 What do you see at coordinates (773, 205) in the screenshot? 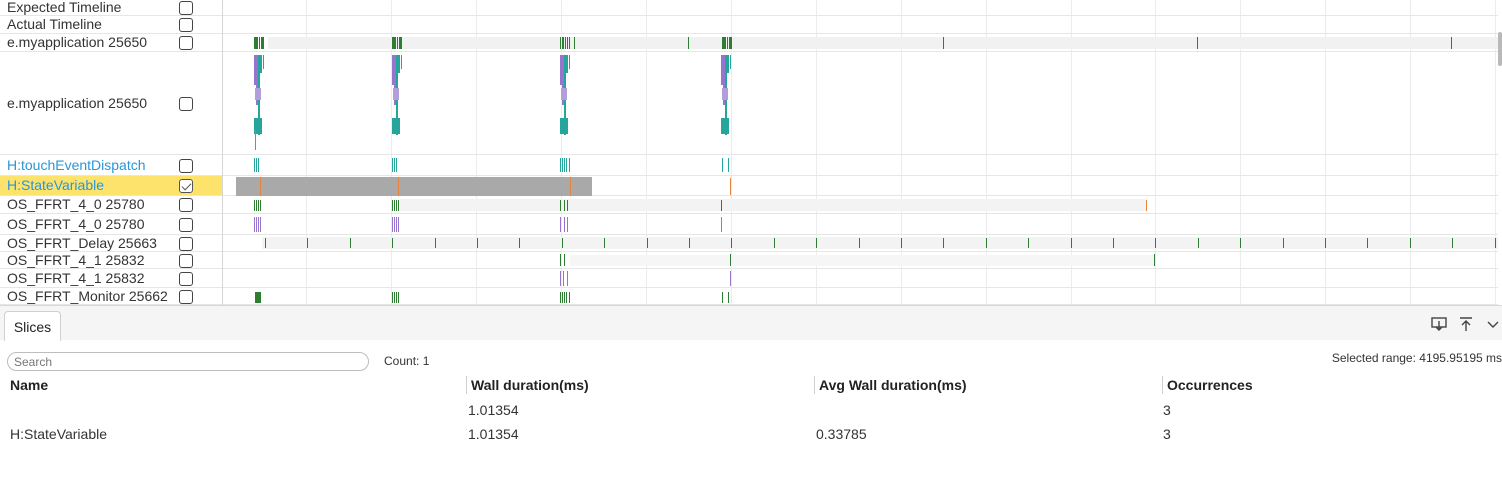
I see `track-band` at bounding box center [773, 205].